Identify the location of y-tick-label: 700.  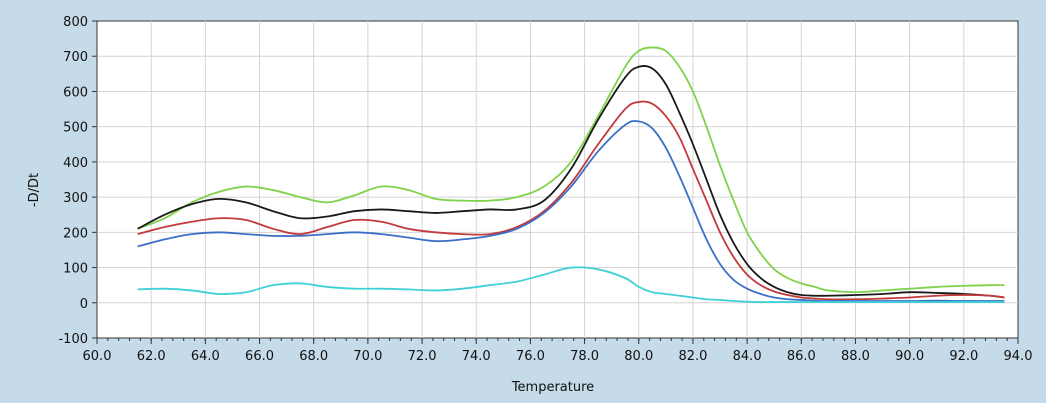
(75, 57).